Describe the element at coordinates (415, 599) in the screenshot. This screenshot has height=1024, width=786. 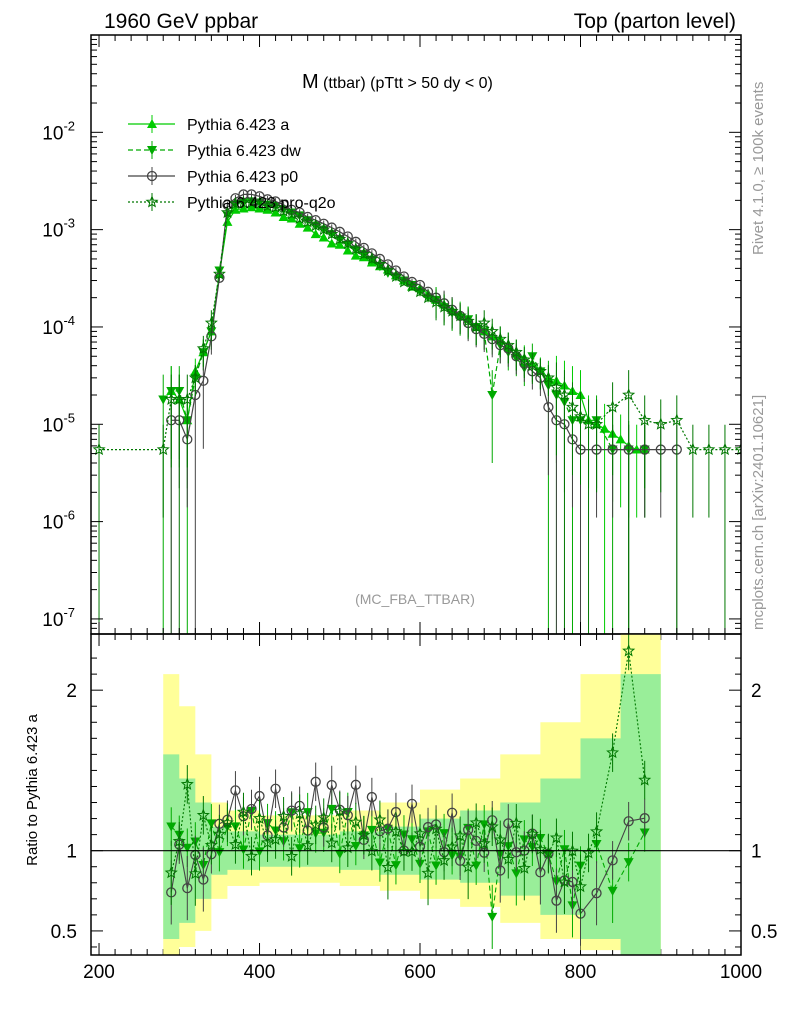
I see `watermark: (MC_FBA_TTBAR)` at that location.